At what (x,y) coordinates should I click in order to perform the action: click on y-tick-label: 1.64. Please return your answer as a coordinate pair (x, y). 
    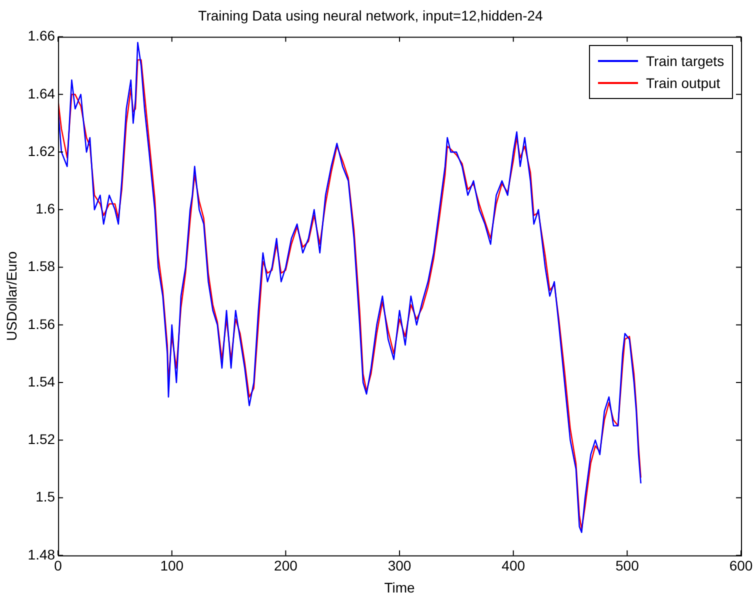
    Looking at the image, I should click on (42, 93).